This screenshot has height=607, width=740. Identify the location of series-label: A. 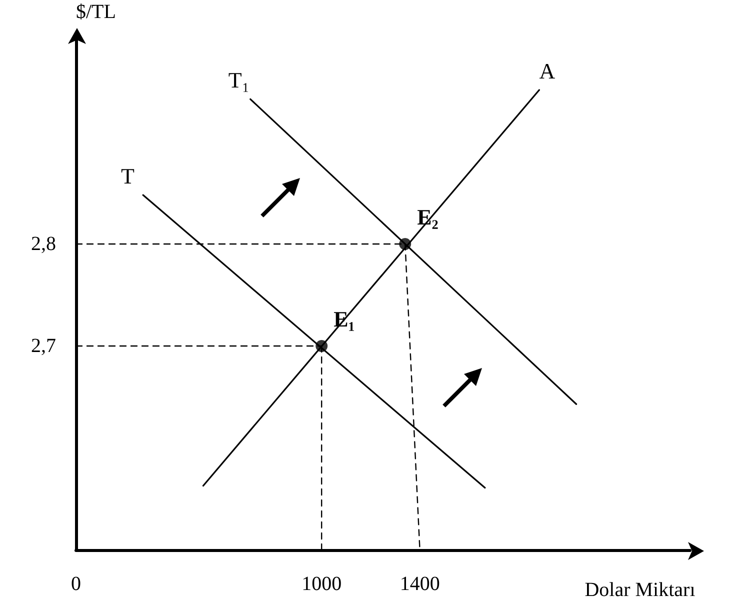
(547, 71).